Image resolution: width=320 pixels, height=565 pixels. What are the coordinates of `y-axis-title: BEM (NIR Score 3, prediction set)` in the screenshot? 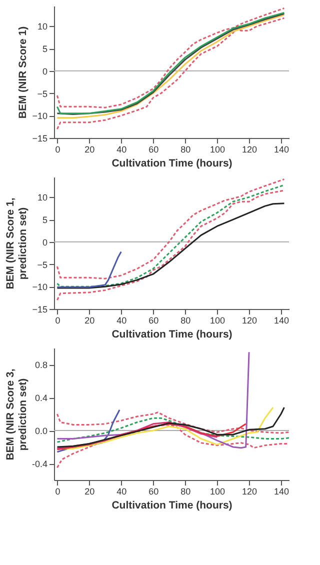 It's located at (16, 414).